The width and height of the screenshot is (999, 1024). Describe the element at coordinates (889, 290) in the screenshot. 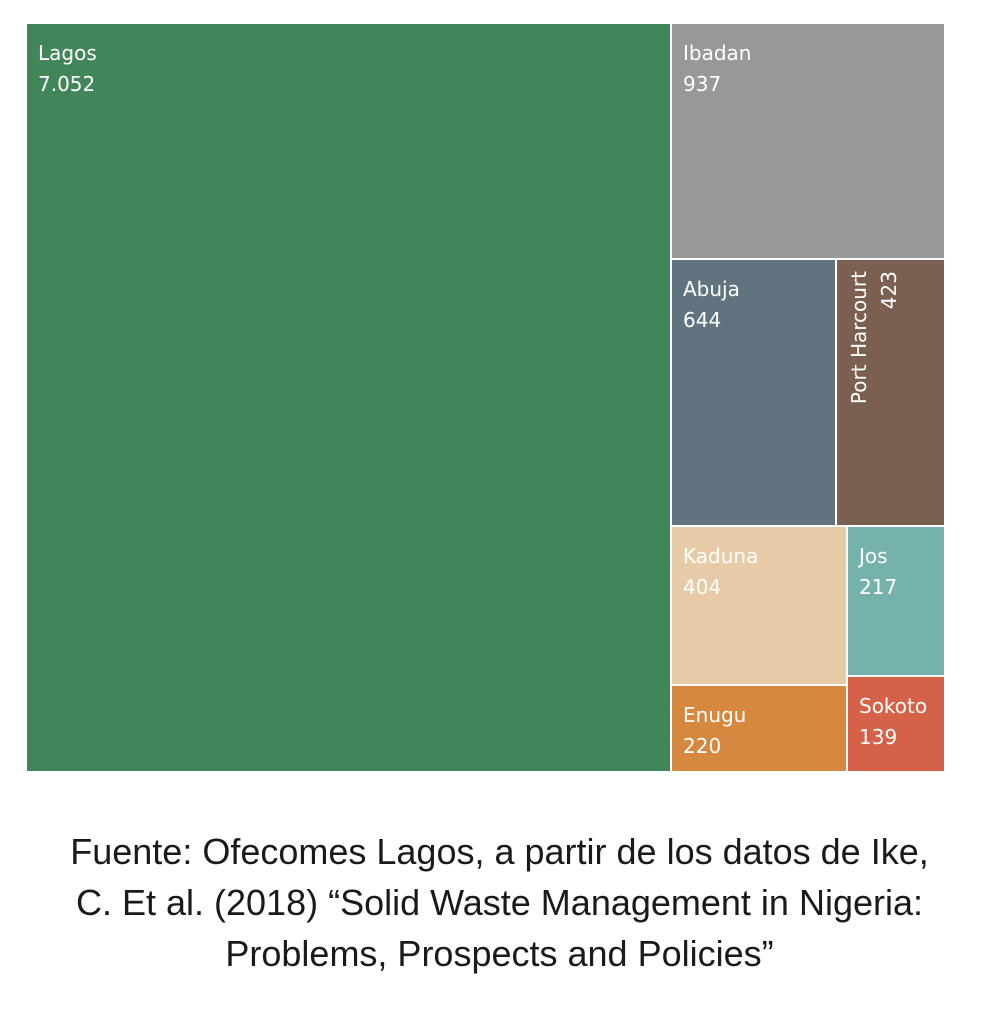

I see `treemap-value-port-harcourt: 423` at that location.